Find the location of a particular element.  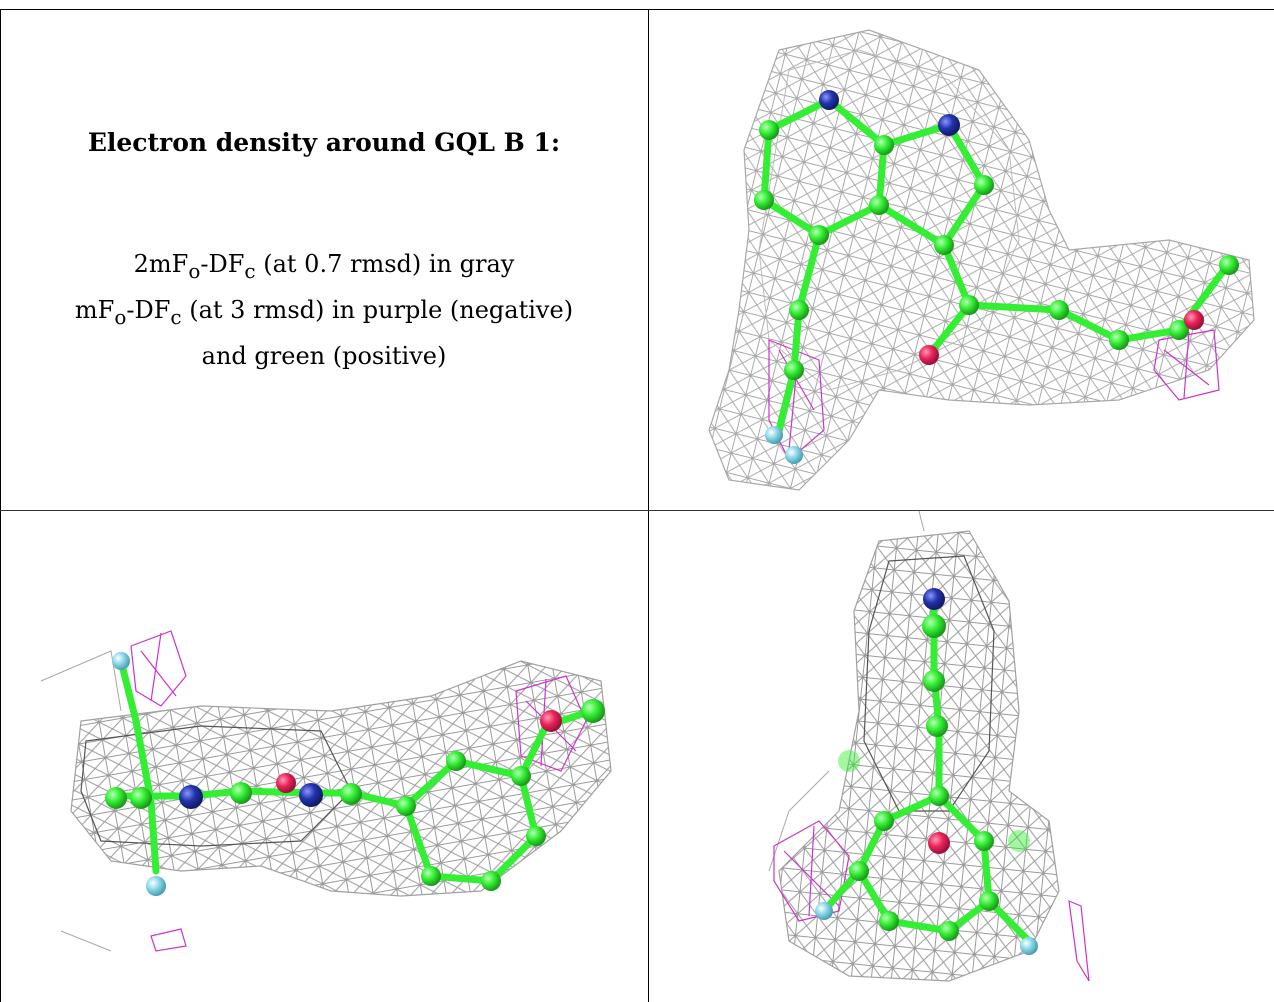

table-border-top is located at coordinates (637, 9).